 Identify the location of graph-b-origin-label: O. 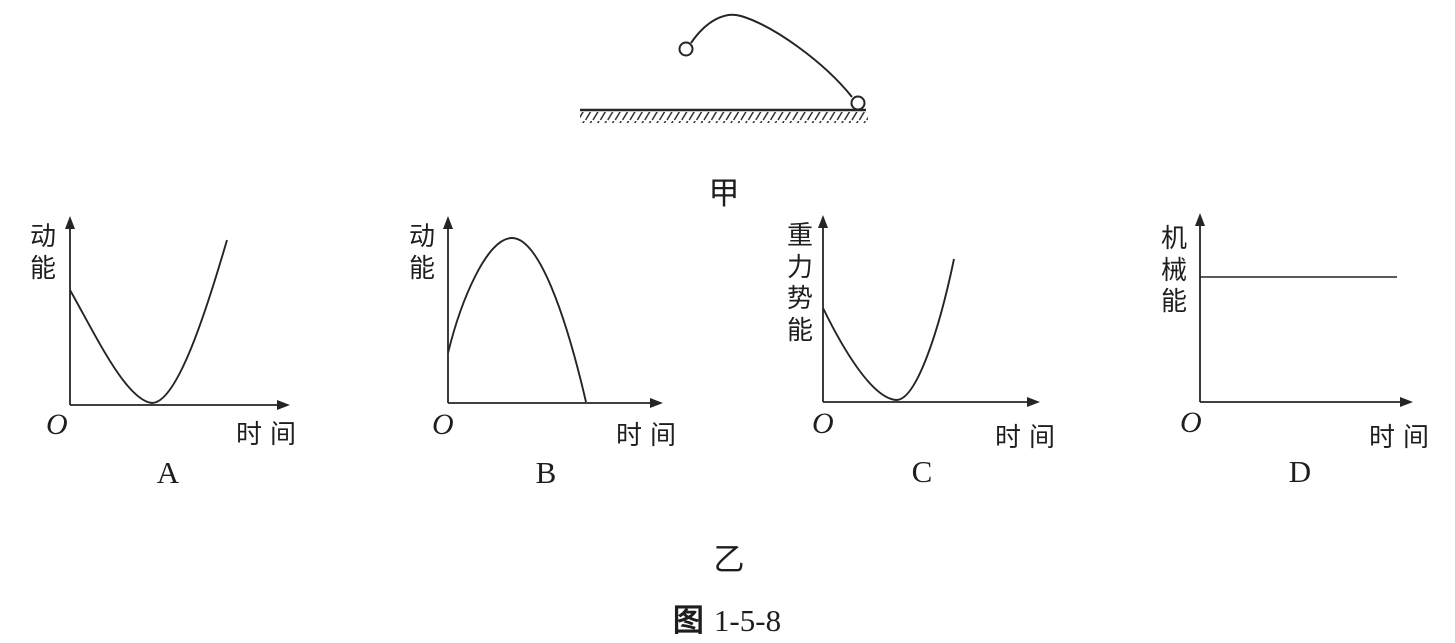
(443, 424).